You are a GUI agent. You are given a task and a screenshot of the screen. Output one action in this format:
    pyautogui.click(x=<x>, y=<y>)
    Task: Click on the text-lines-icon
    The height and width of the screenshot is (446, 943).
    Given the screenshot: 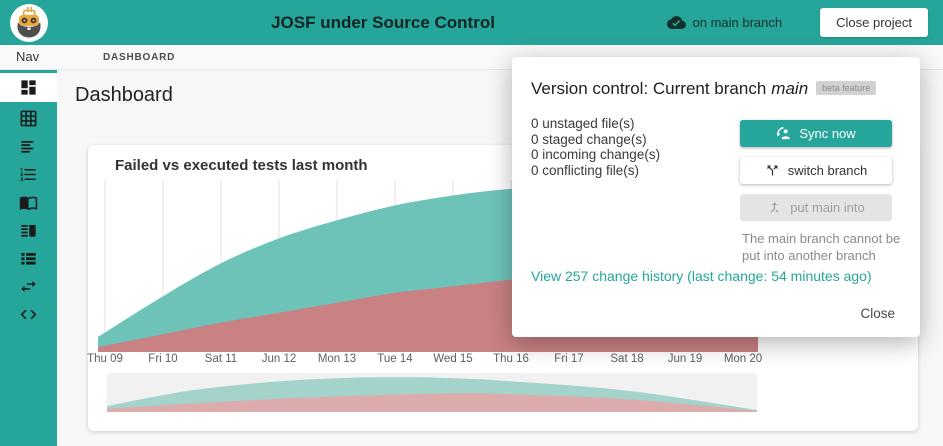 What is the action you would take?
    pyautogui.click(x=27, y=146)
    